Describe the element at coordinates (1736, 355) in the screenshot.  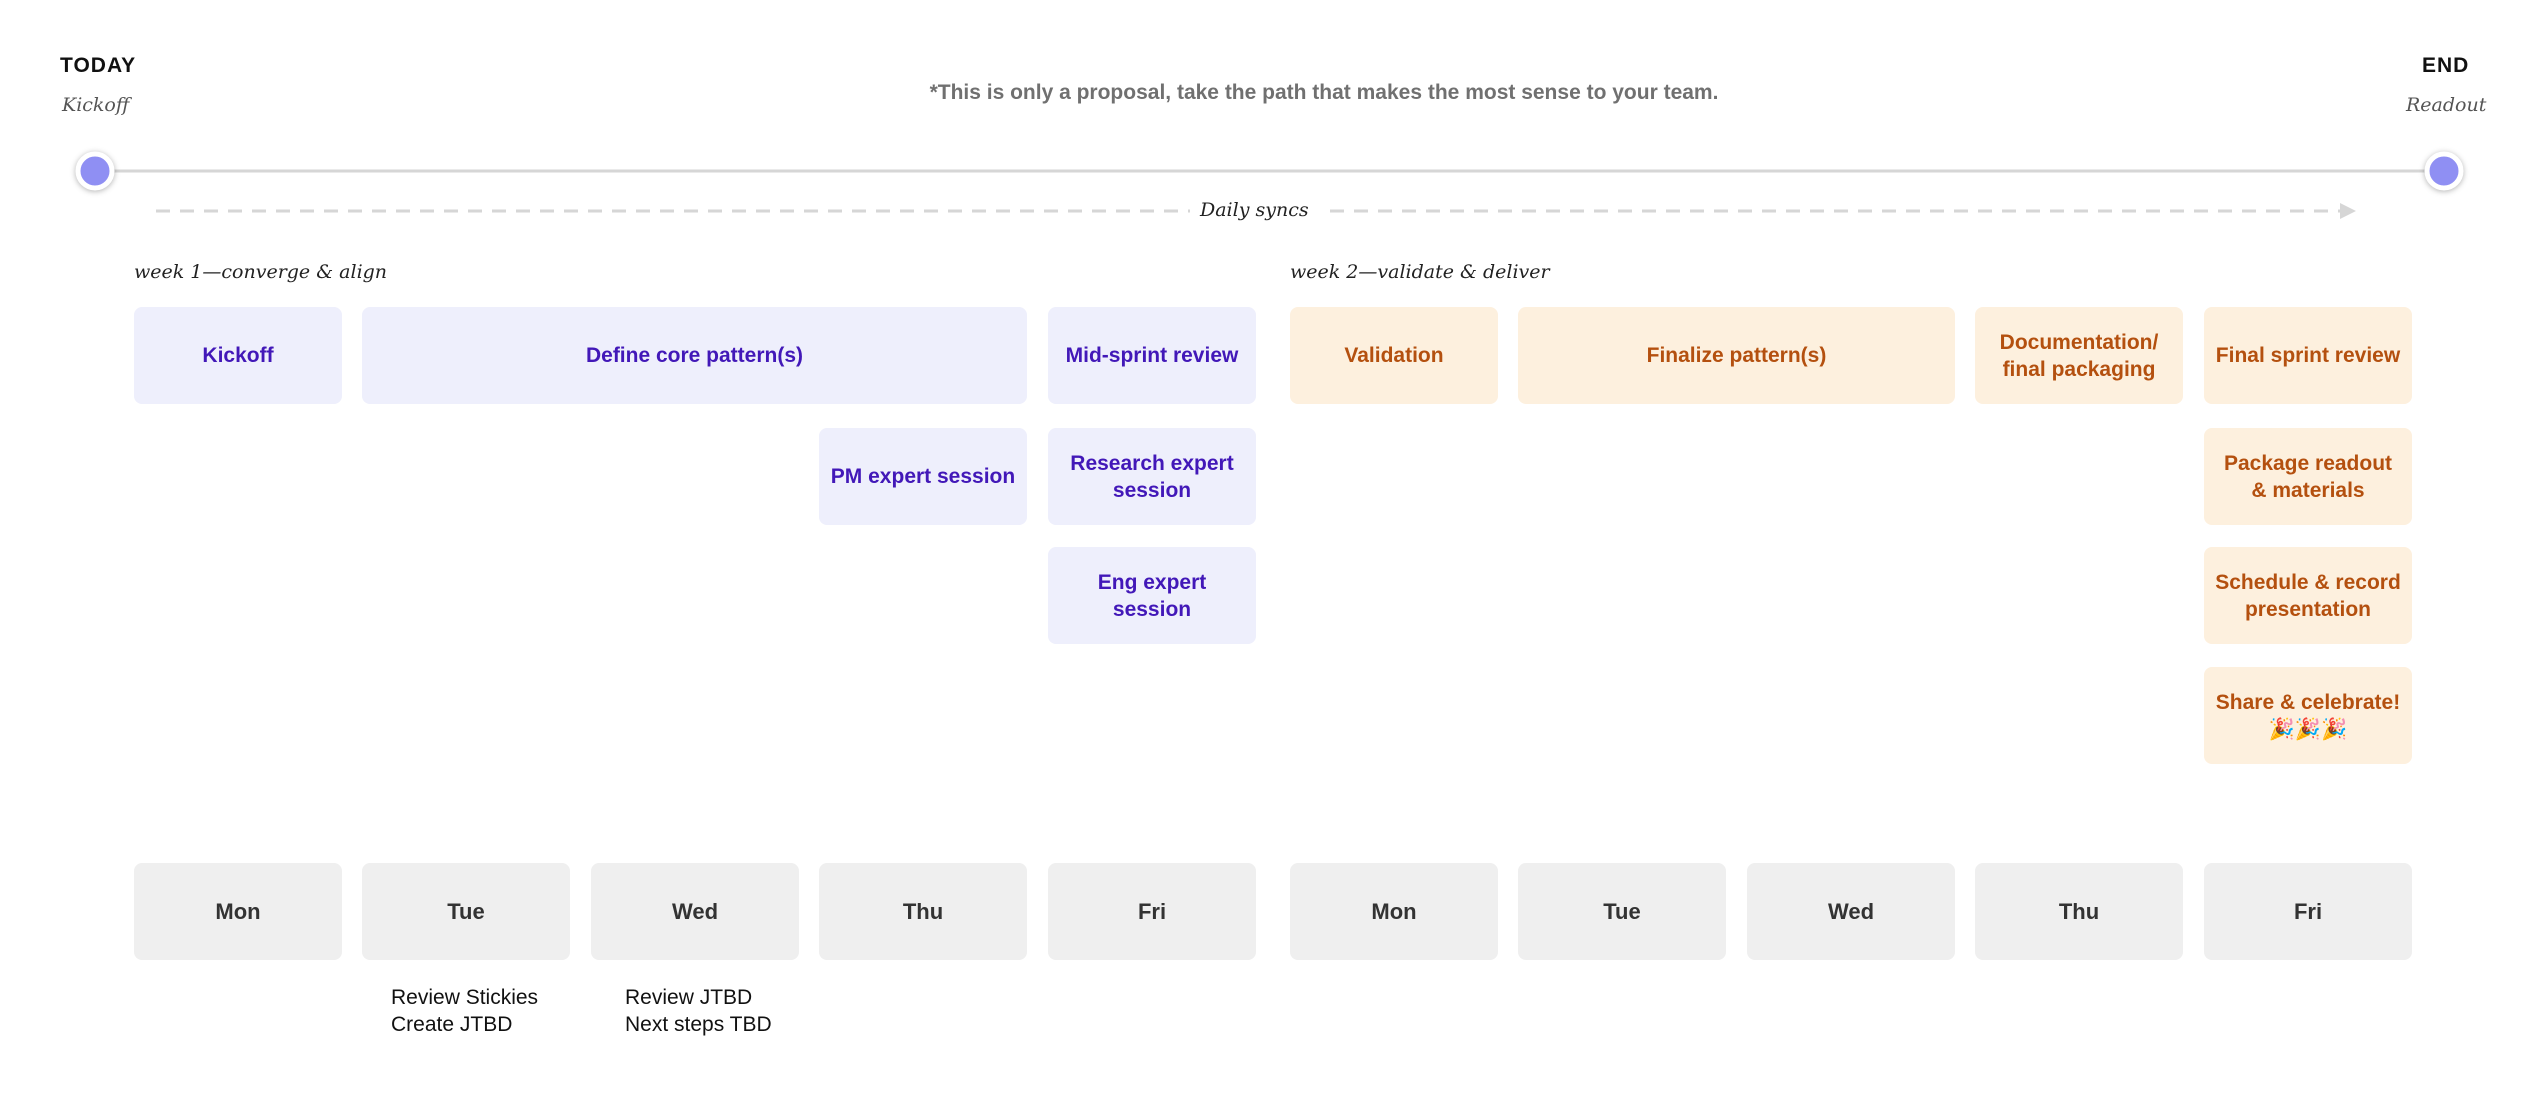
I see `task: Finalize pattern(s)` at that location.